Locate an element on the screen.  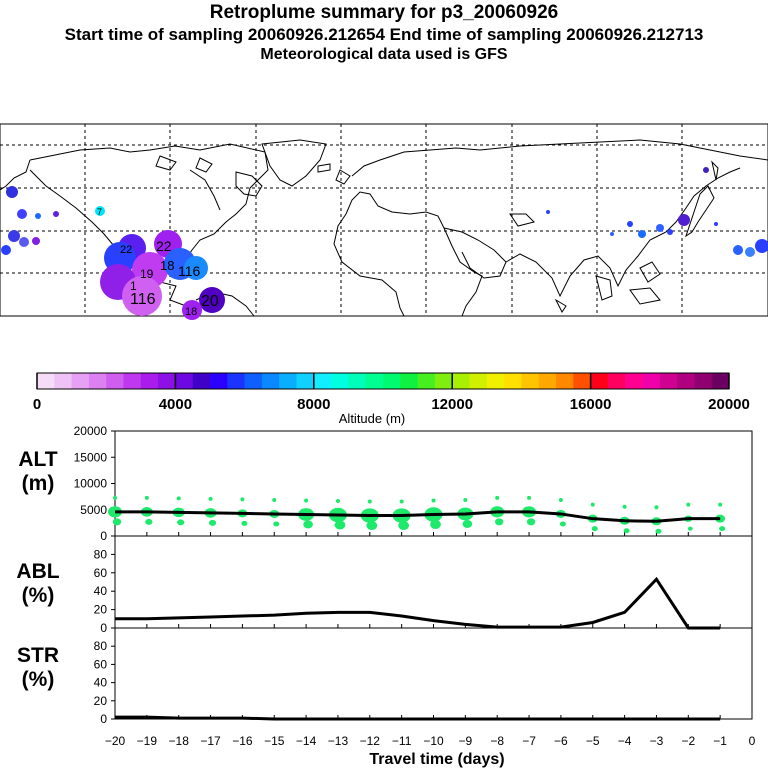
y-tick-label: 10000 is located at coordinates (91, 484).